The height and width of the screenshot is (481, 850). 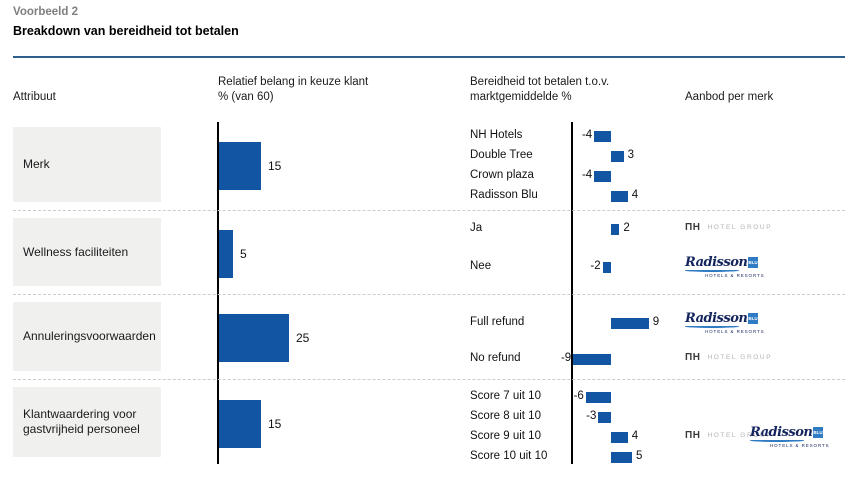 What do you see at coordinates (36, 164) in the screenshot?
I see `attribute-label: Merk` at bounding box center [36, 164].